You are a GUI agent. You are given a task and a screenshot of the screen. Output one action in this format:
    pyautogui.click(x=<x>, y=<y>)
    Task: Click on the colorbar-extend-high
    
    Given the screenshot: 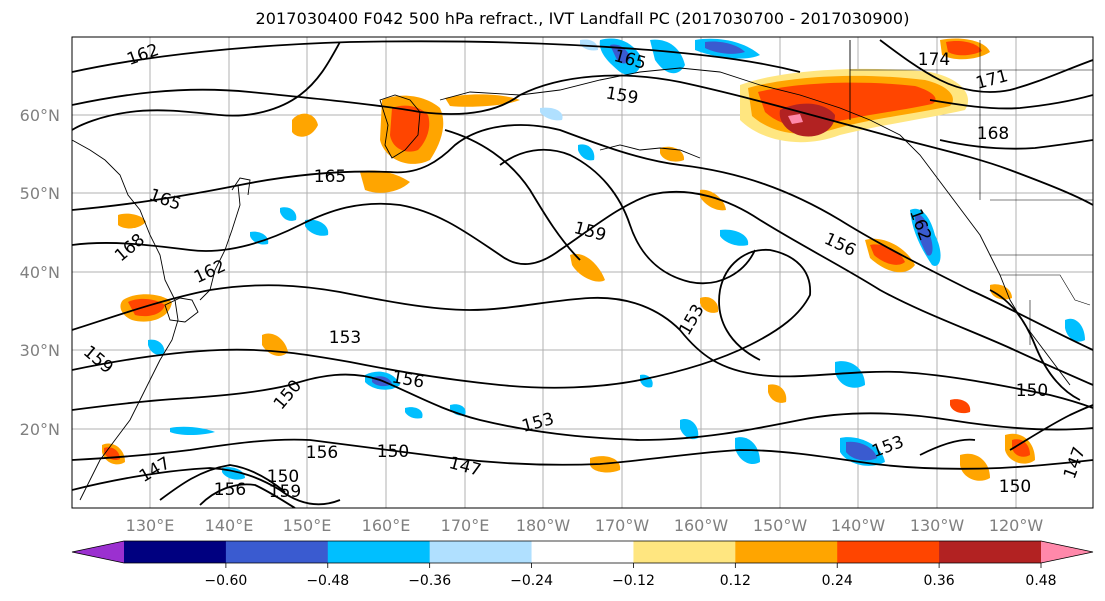 What is the action you would take?
    pyautogui.click(x=1067, y=552)
    